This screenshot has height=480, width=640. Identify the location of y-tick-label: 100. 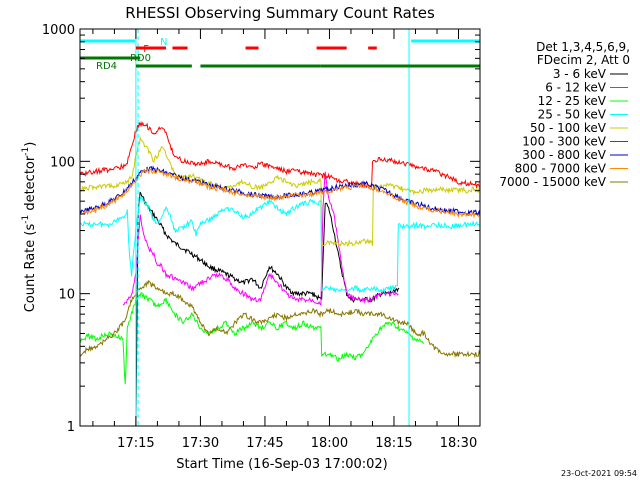
(62, 162).